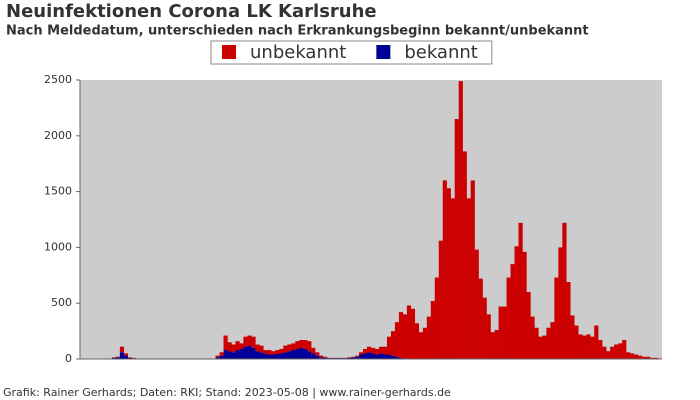 The width and height of the screenshot is (700, 400). Describe the element at coordinates (383, 52) in the screenshot. I see `legend-swatch` at that location.